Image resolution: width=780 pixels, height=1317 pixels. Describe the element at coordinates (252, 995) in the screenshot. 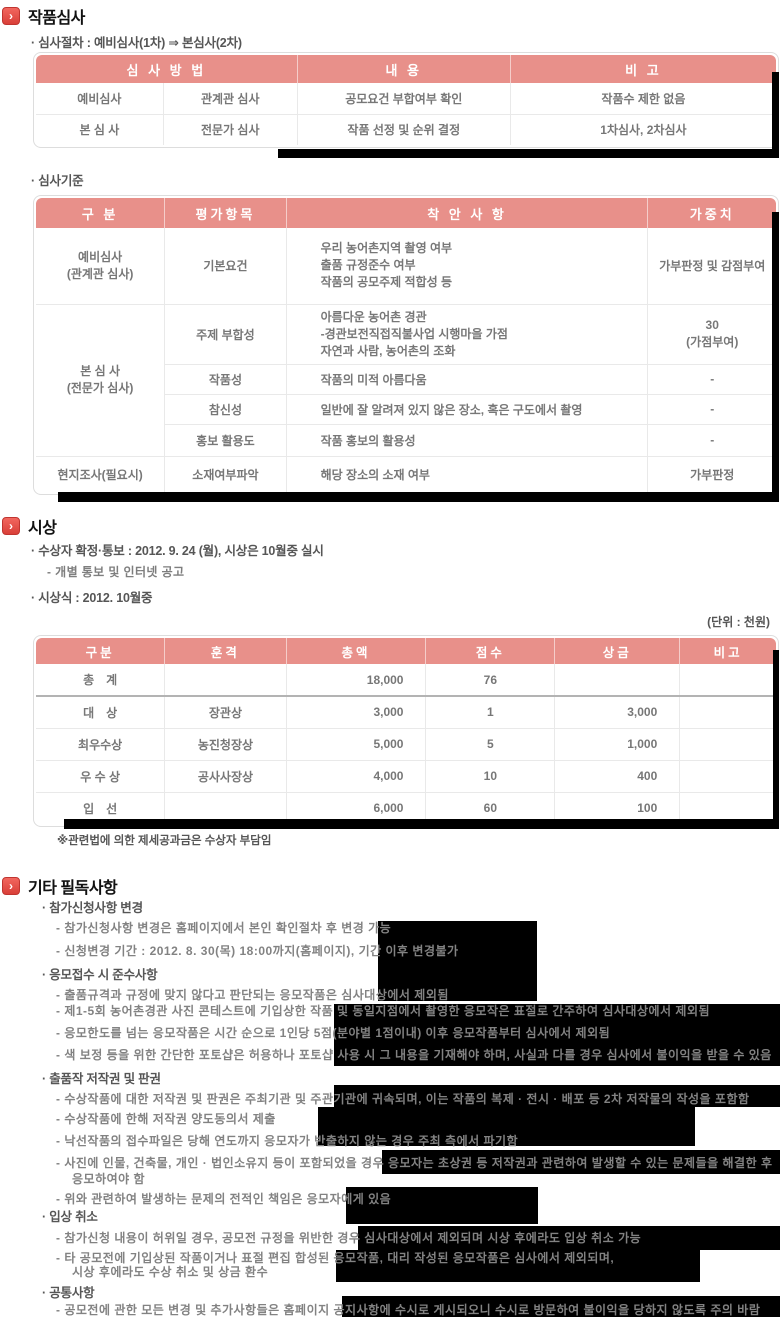

I see `note-line: - 출품규격과 규정에 맞지 않다고 판단되는 응모작품은 심사대상에서 제외됨` at that location.